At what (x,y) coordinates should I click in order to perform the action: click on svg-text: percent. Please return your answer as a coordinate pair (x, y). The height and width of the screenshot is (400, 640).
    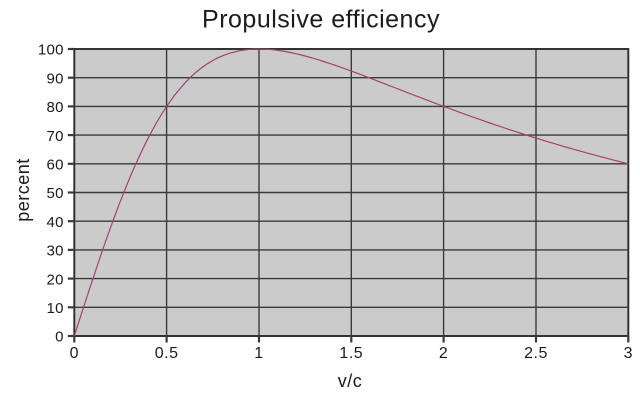
    Looking at the image, I should click on (23, 190).